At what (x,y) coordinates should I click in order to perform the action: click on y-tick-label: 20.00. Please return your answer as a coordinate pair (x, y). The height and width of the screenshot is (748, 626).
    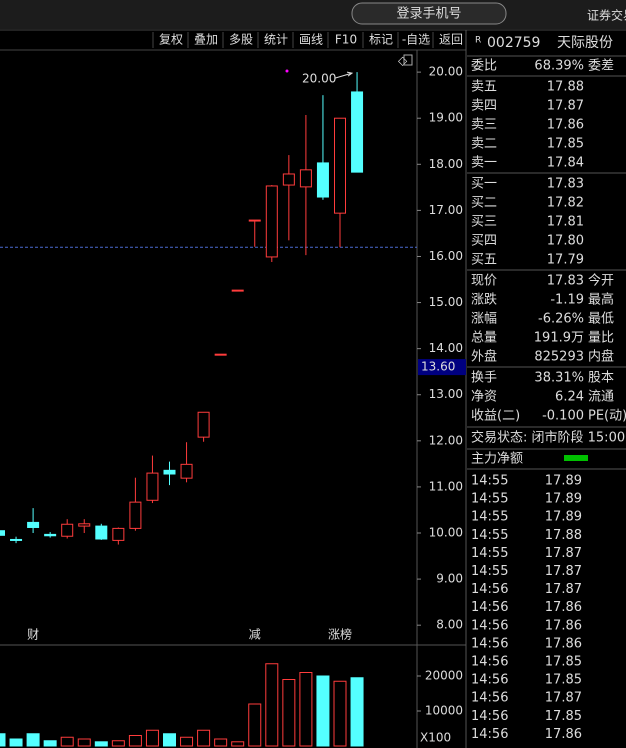
    Looking at the image, I should click on (446, 72).